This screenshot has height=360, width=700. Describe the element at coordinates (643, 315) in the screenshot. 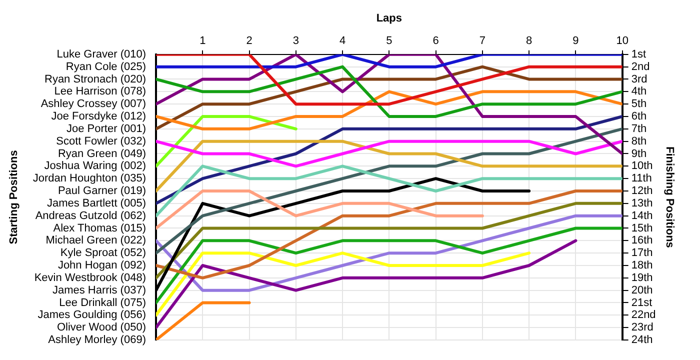

I see `y-tick-label: 22nd` at that location.